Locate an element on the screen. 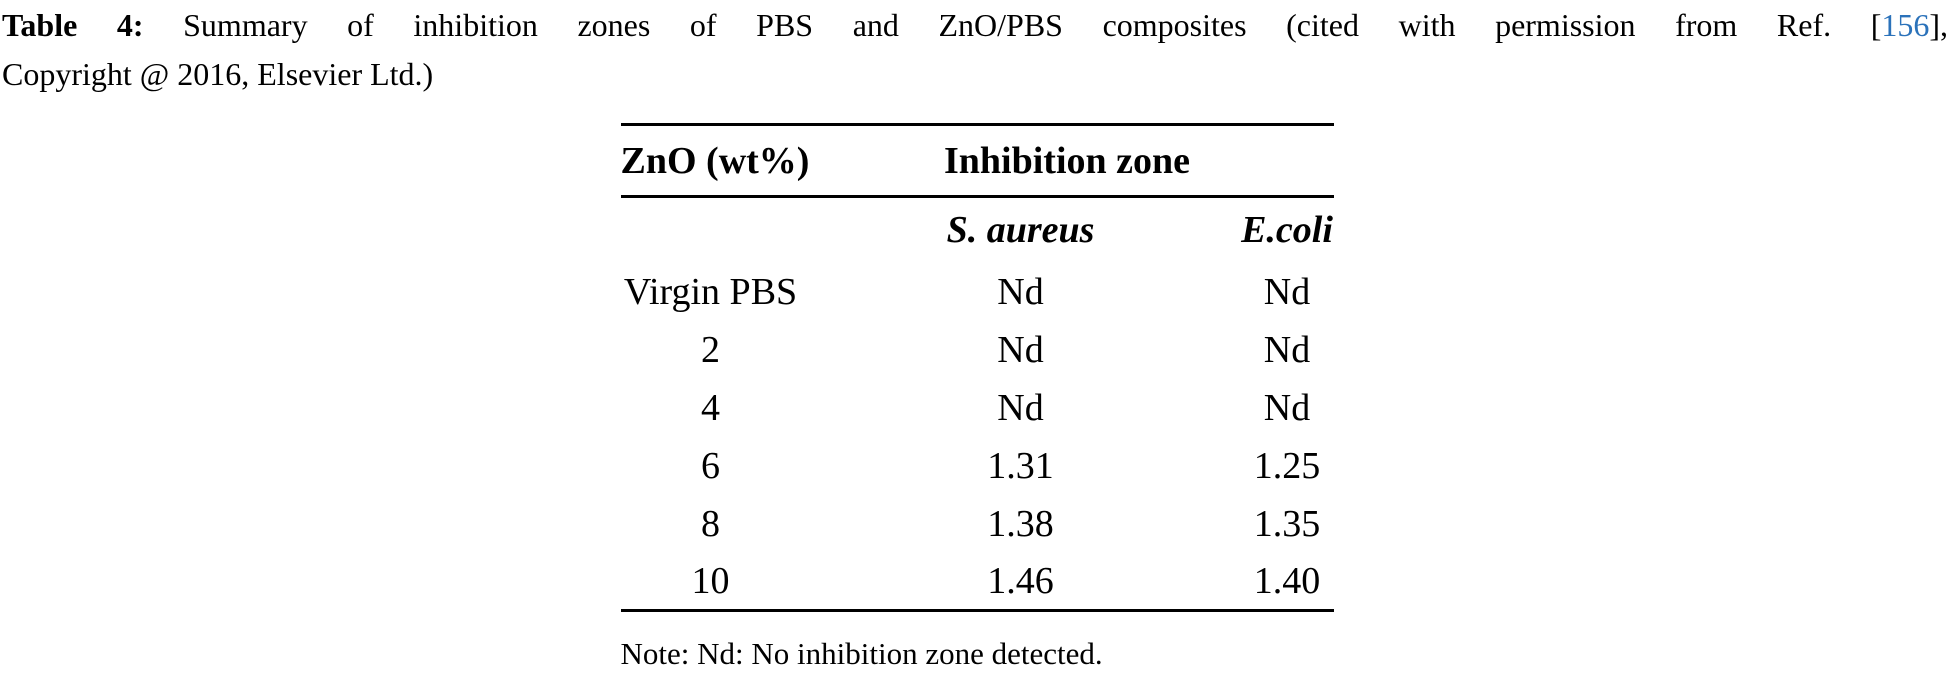 The height and width of the screenshot is (687, 1954). cell-s-aureus: 1.38 is located at coordinates (1020, 523).